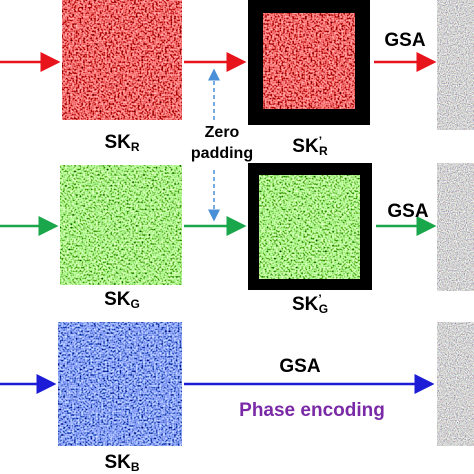  I want to click on key-label: SKG, so click(122, 300).